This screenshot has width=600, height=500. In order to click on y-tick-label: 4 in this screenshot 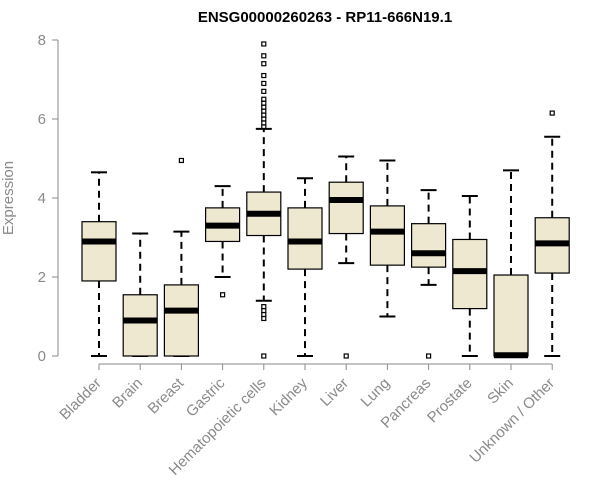, I will do `click(42, 198)`.